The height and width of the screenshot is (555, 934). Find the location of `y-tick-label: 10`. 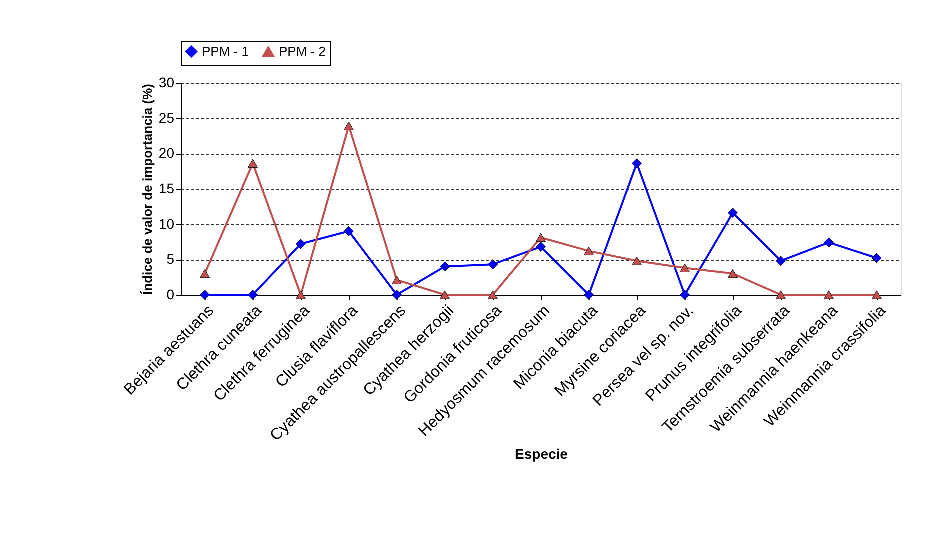

y-tick-label: 10 is located at coordinates (166, 224).